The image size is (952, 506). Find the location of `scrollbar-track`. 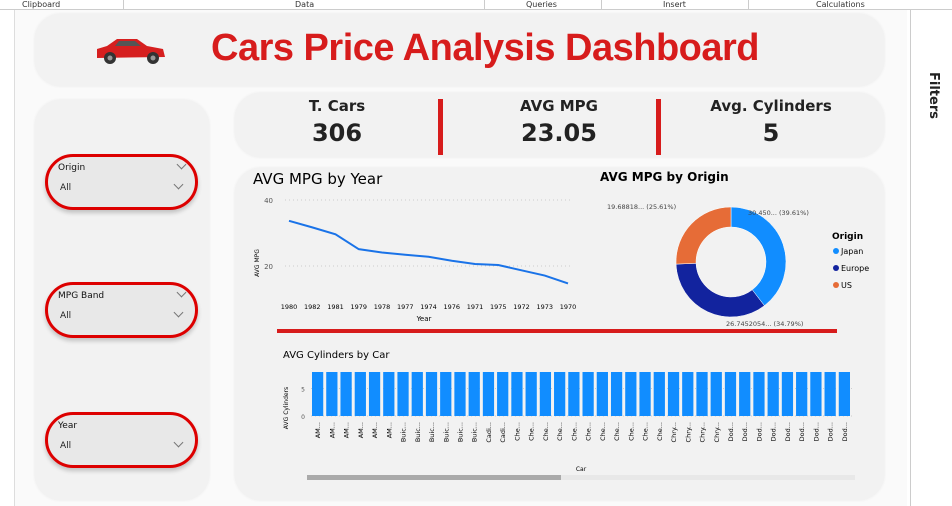

scrollbar-track is located at coordinates (581, 477).